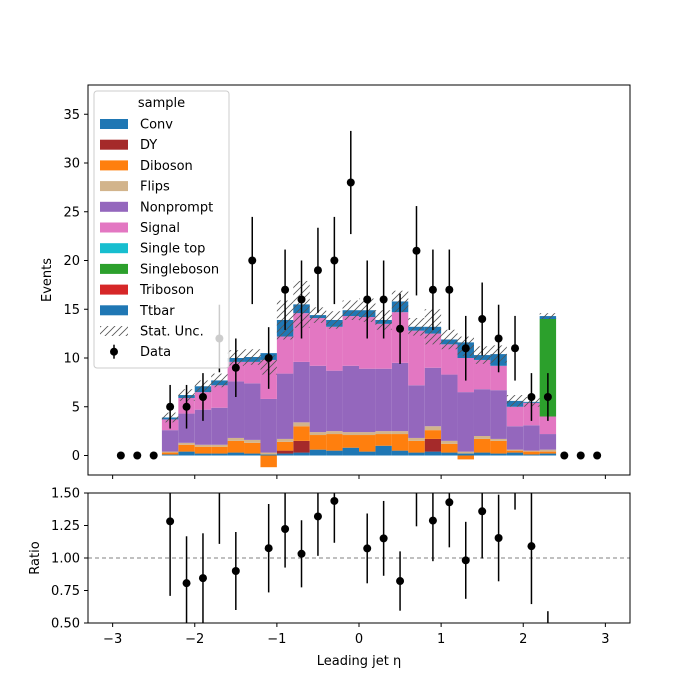  Describe the element at coordinates (114, 227) in the screenshot. I see `legend-swatch-signal` at that location.